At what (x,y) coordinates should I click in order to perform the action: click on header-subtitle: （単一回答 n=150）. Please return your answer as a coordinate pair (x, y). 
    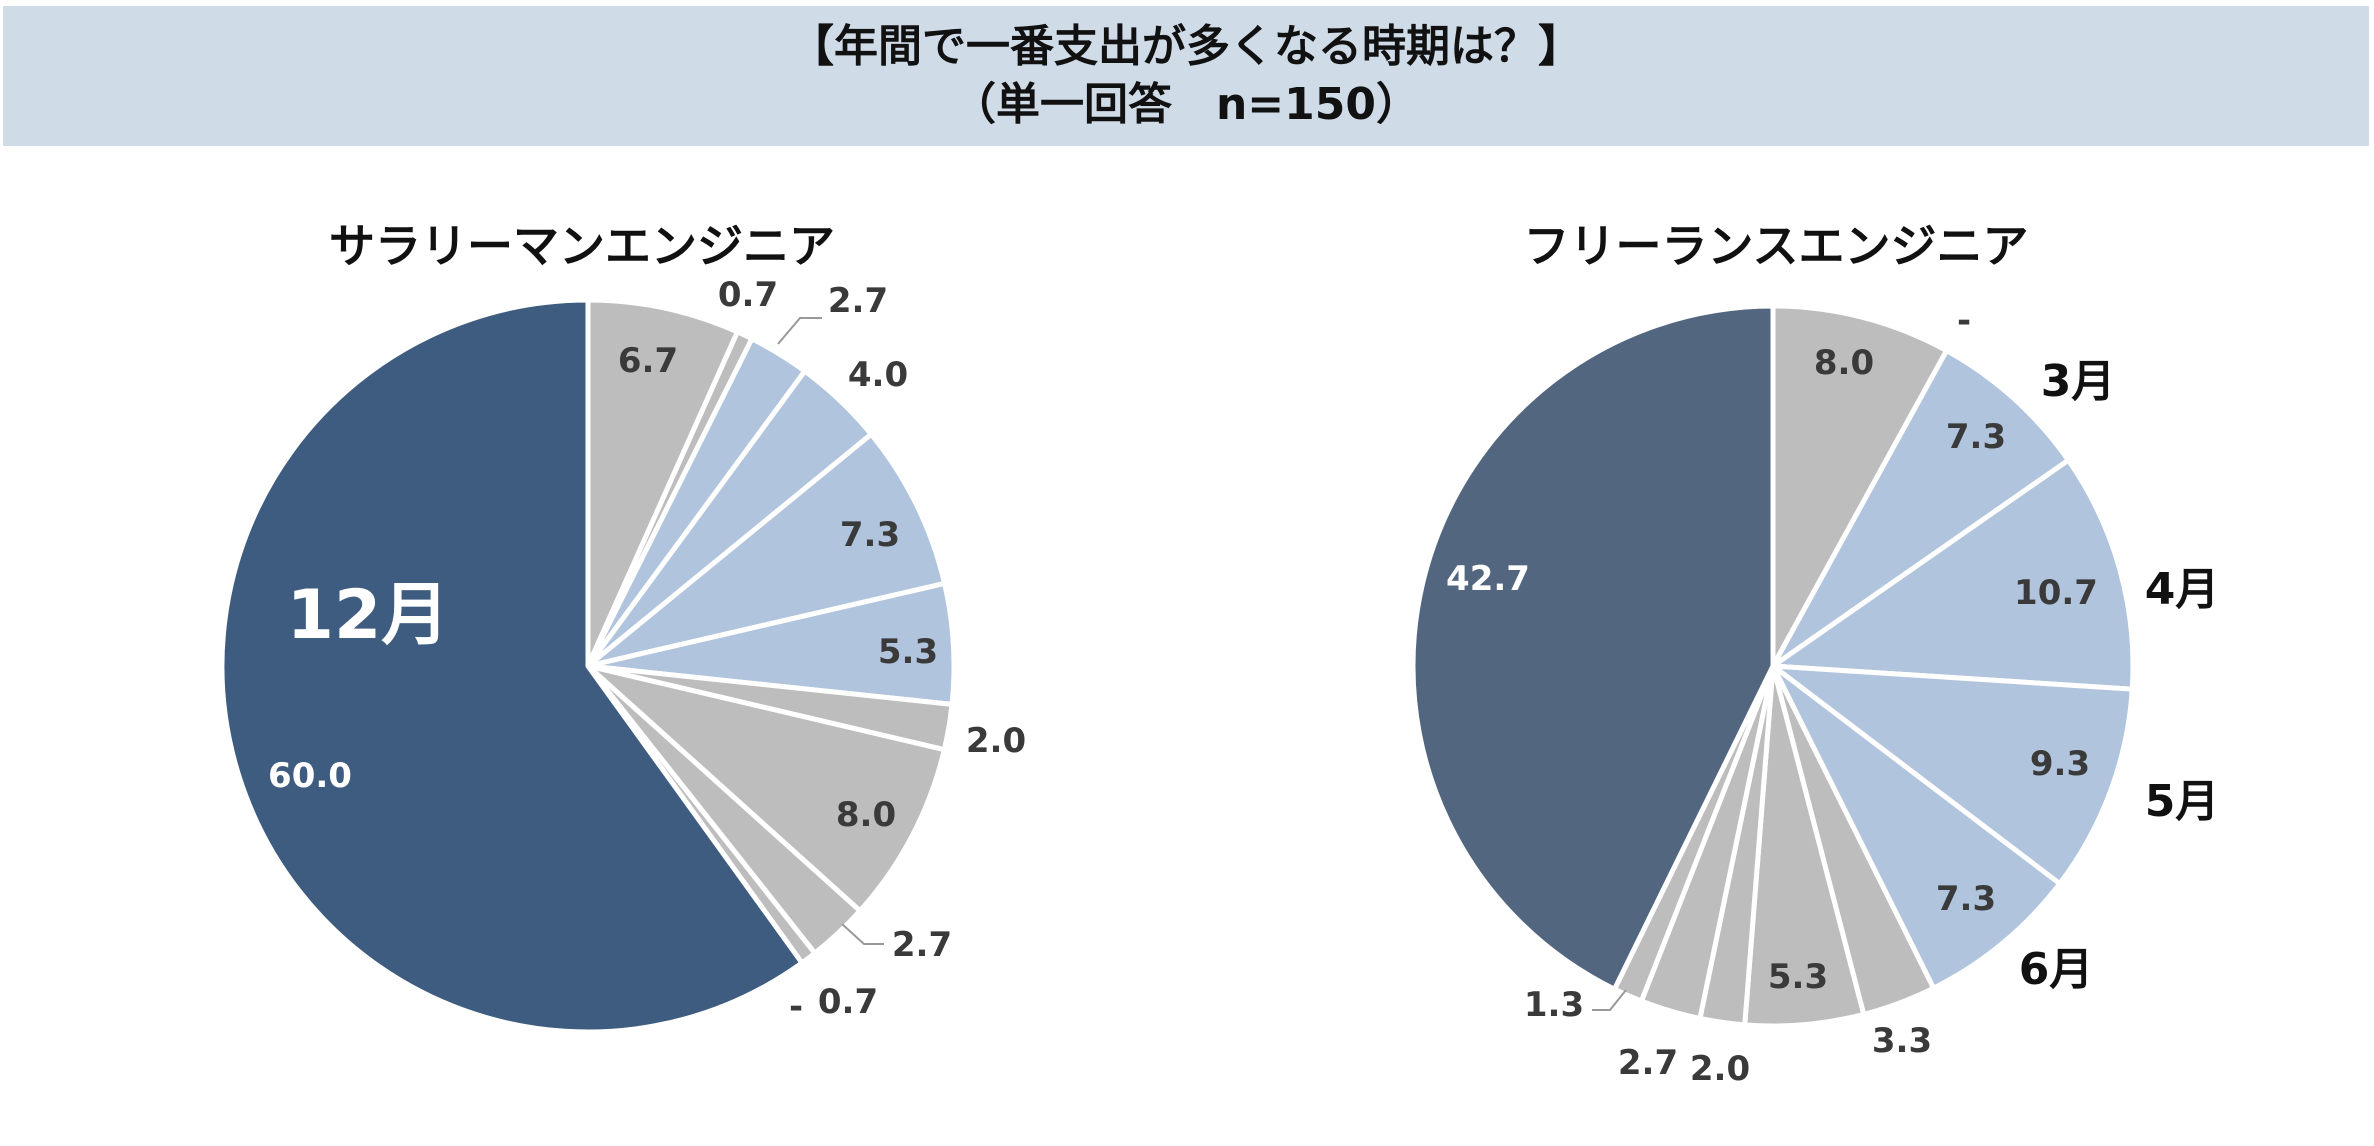
    Looking at the image, I should click on (1186, 104).